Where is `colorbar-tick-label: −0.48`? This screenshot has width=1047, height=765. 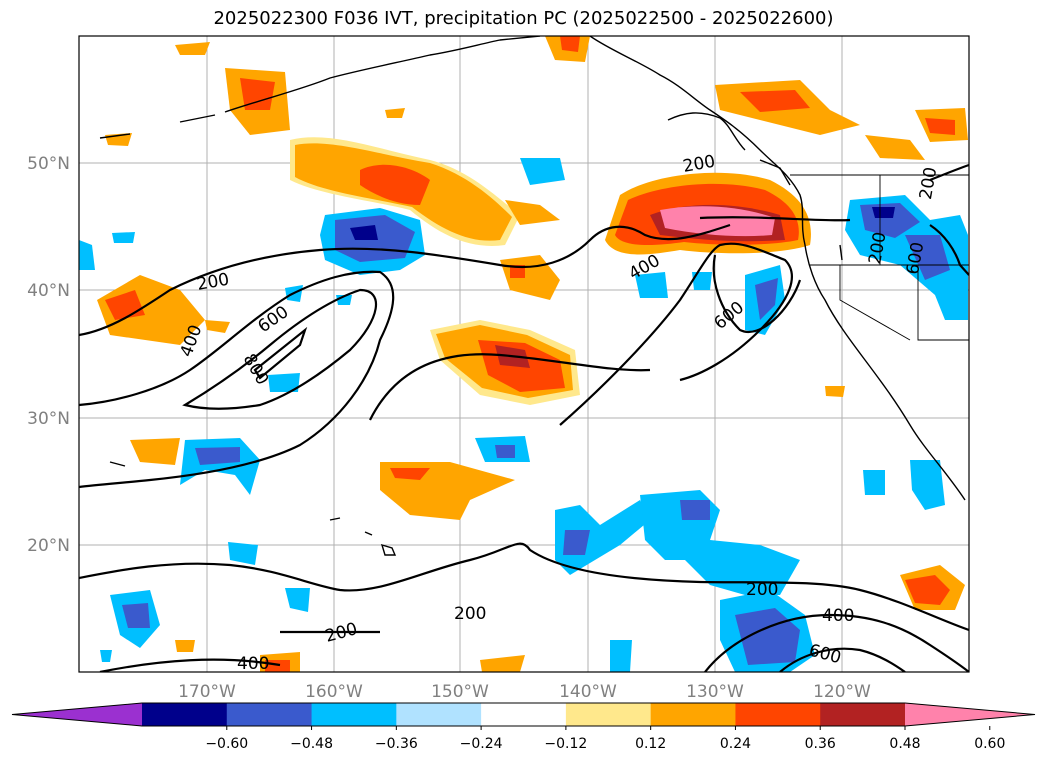 colorbar-tick-label: −0.48 is located at coordinates (311, 744).